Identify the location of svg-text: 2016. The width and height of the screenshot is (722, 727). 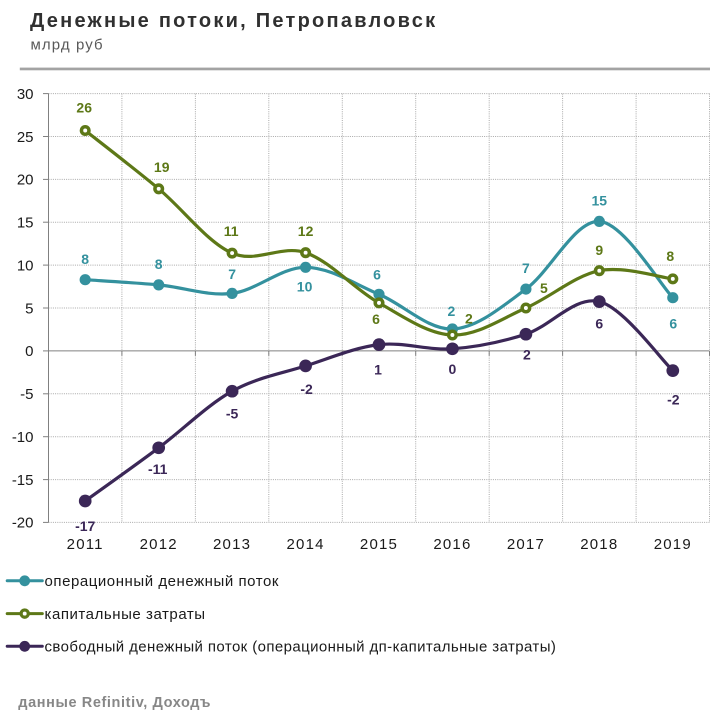
(452, 544).